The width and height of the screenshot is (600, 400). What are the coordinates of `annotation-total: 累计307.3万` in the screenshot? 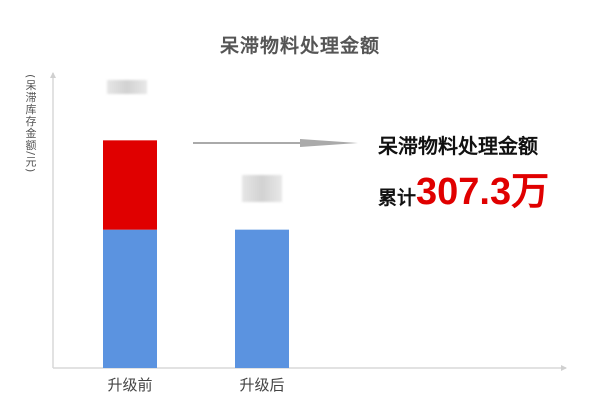 It's located at (463, 187).